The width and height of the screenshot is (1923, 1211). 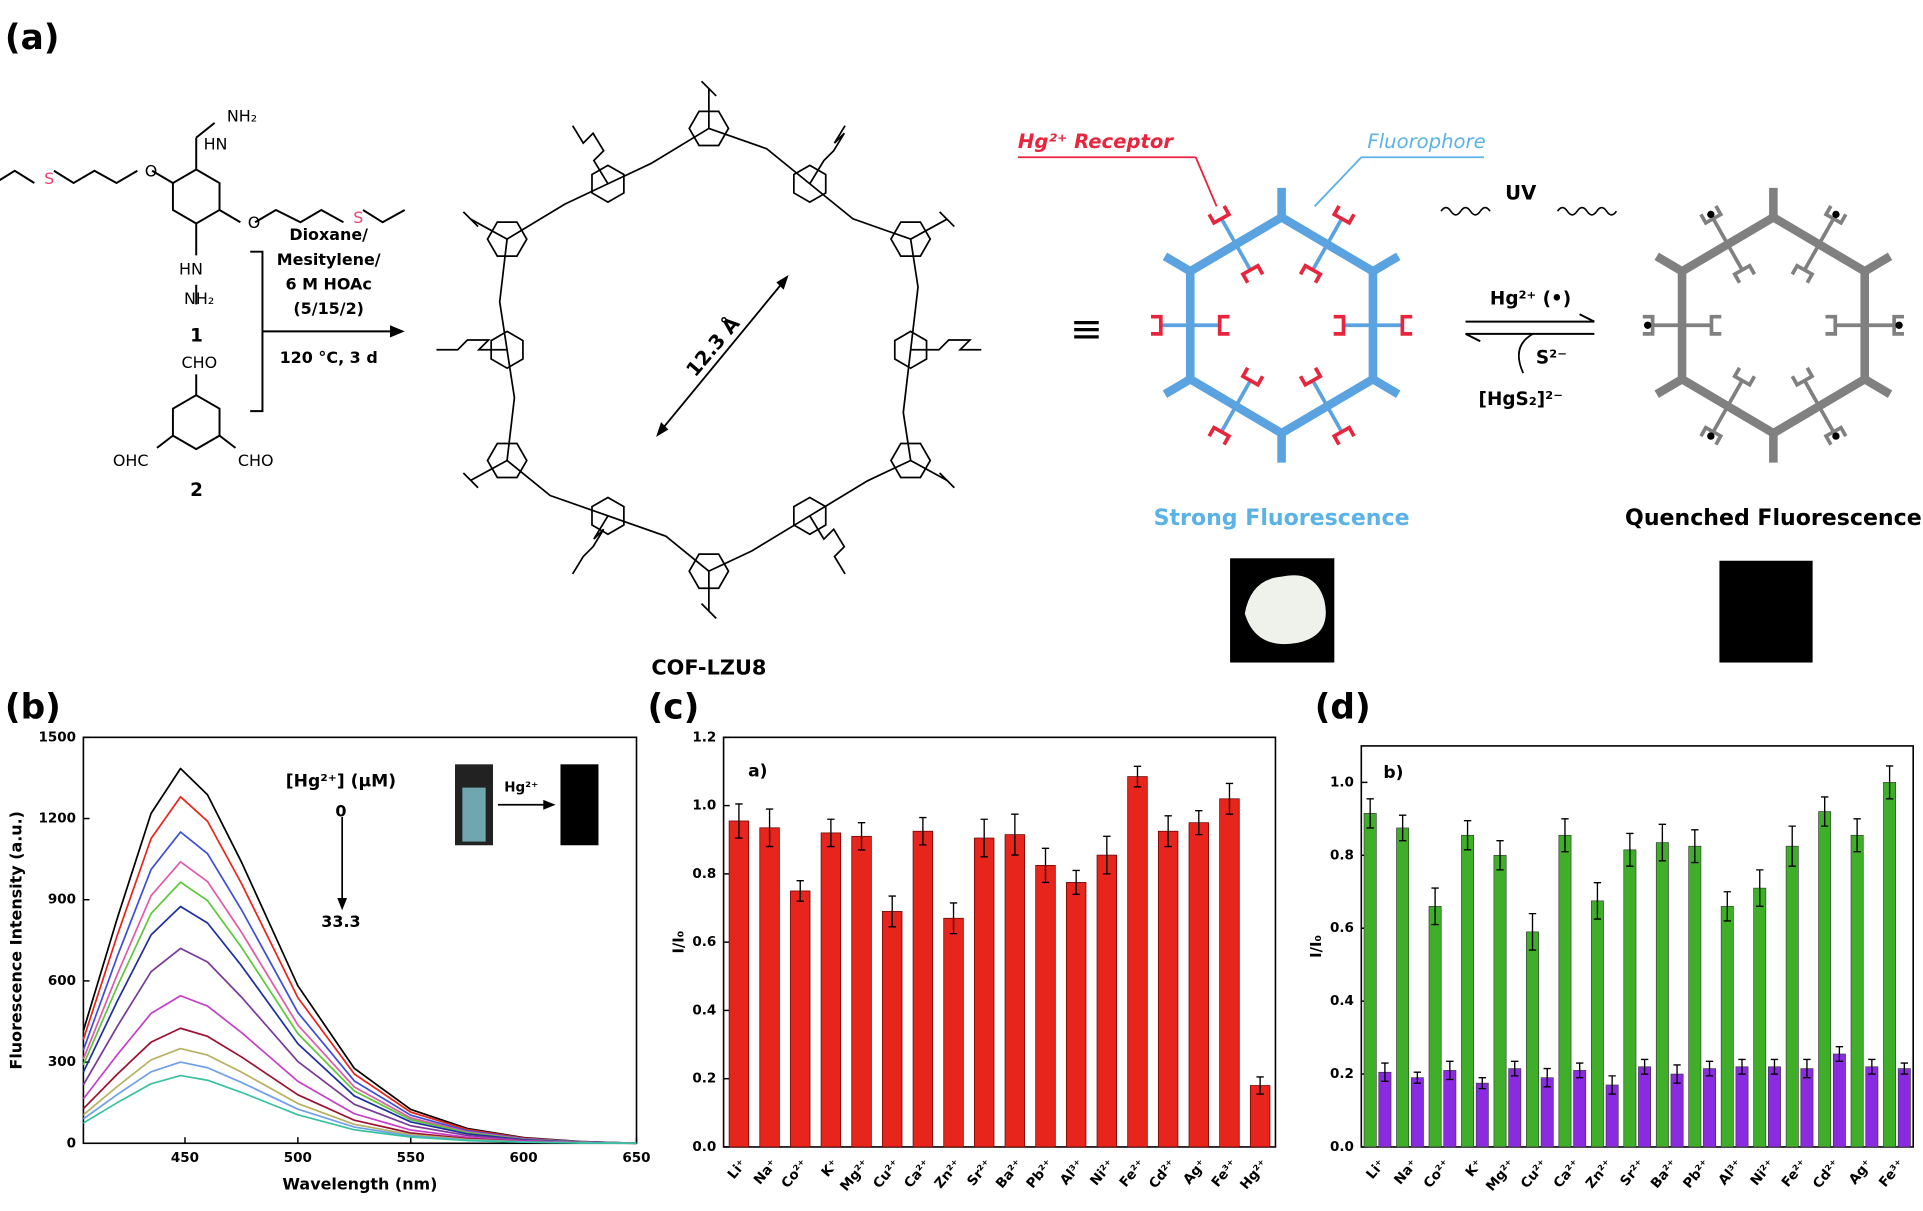 What do you see at coordinates (757, 772) in the screenshot?
I see `panel-annotation: a)` at bounding box center [757, 772].